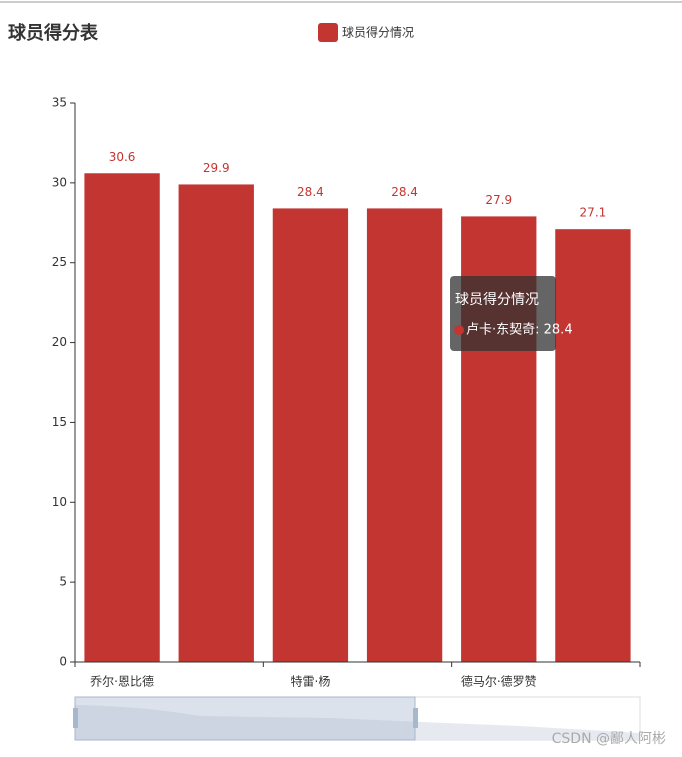 The height and width of the screenshot is (757, 682). Describe the element at coordinates (499, 681) in the screenshot. I see `x-tick-label: 德马尔·德罗赞` at that location.